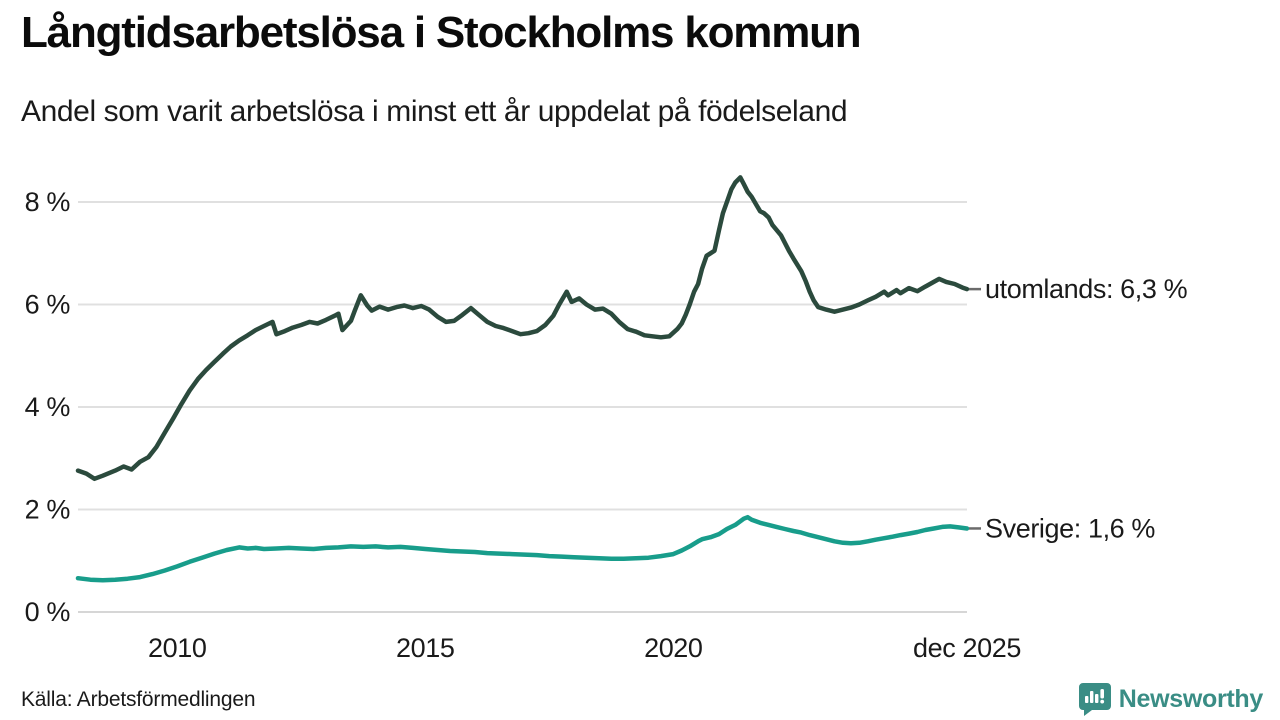  What do you see at coordinates (1191, 698) in the screenshot?
I see `newsworthy-wordmark: Newsworthy` at bounding box center [1191, 698].